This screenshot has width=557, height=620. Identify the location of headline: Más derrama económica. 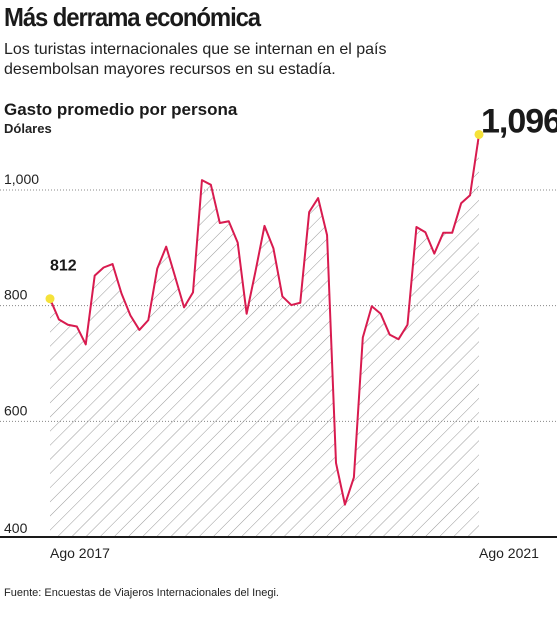
(132, 17).